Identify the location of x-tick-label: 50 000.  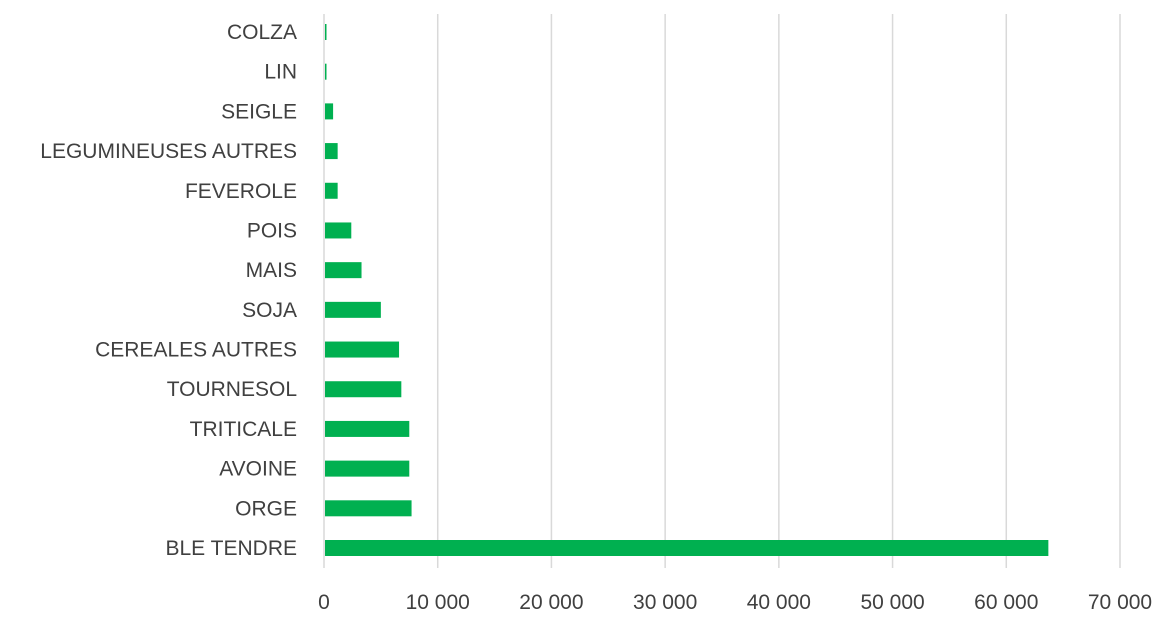
(892, 602).